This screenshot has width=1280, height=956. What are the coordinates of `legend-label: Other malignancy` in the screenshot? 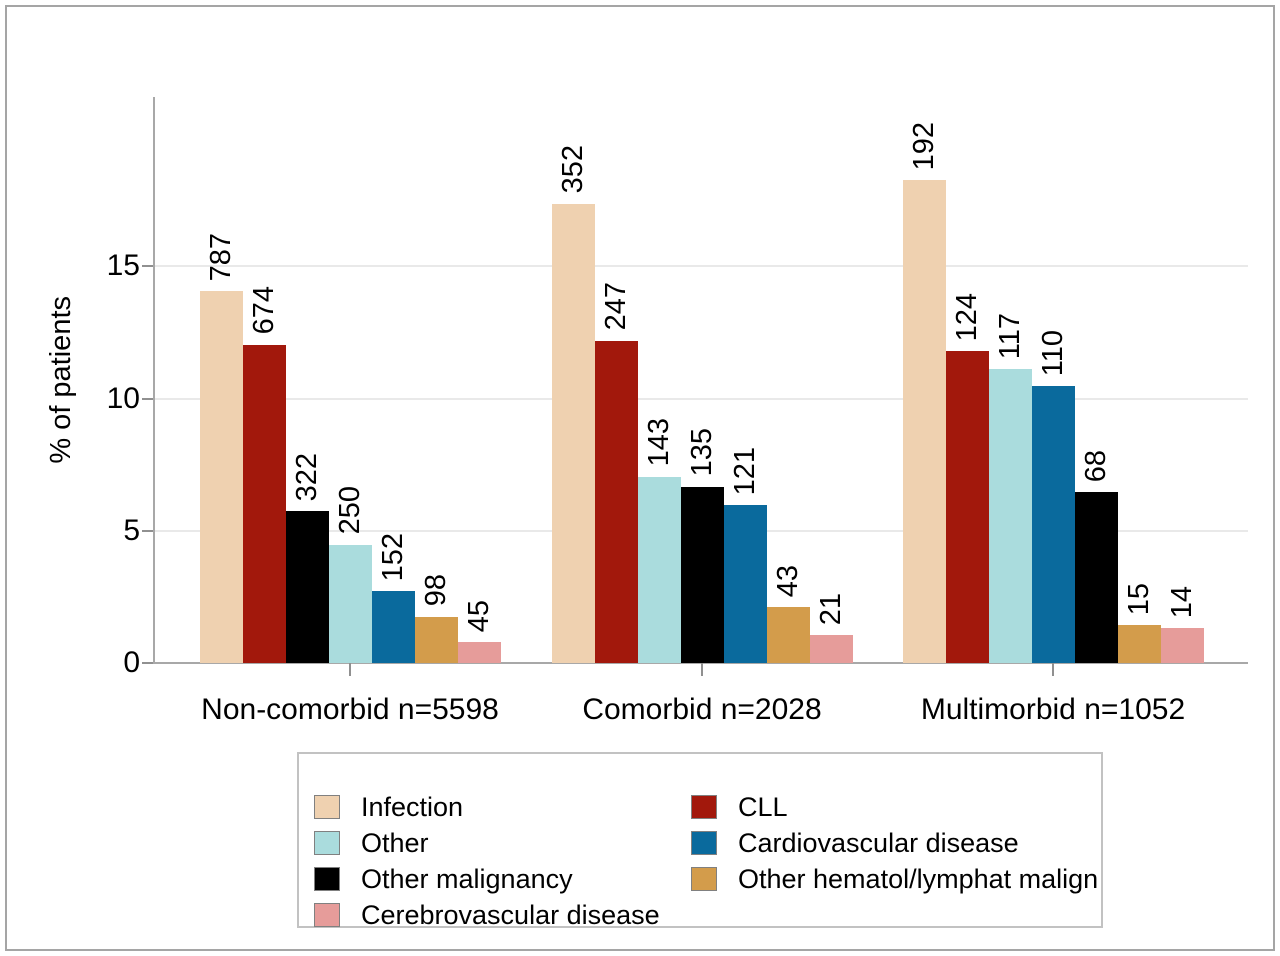 It's located at (467, 879).